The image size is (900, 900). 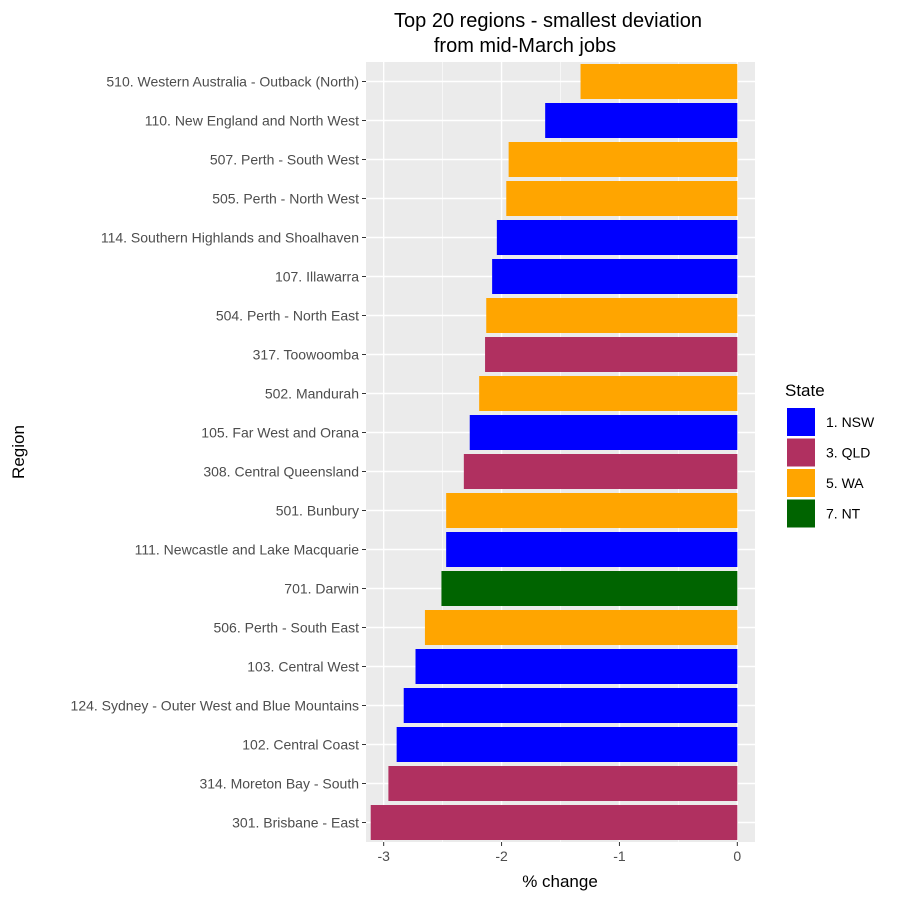 What do you see at coordinates (295, 823) in the screenshot?
I see `y-tick-label: 301. Brisbane - East` at bounding box center [295, 823].